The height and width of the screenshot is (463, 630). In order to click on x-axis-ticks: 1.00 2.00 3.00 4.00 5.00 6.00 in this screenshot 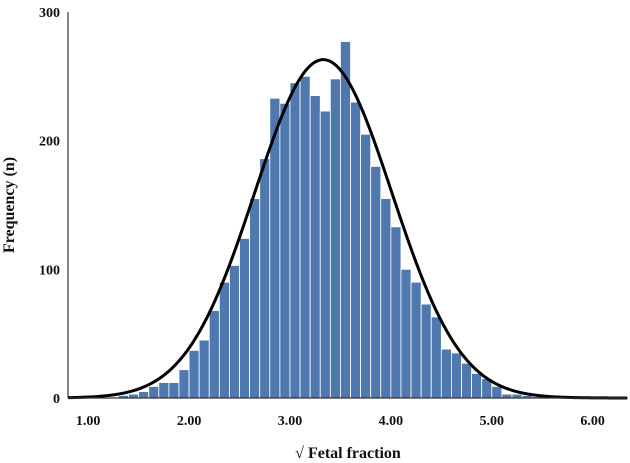, I will do `click(340, 421)`.